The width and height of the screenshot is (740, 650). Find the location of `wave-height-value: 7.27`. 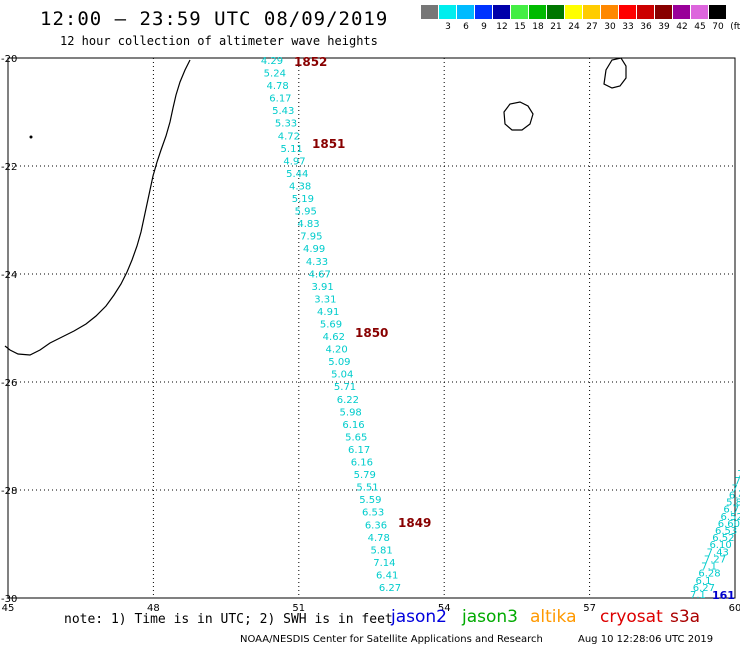

wave-height-value: 7.27 is located at coordinates (715, 559).